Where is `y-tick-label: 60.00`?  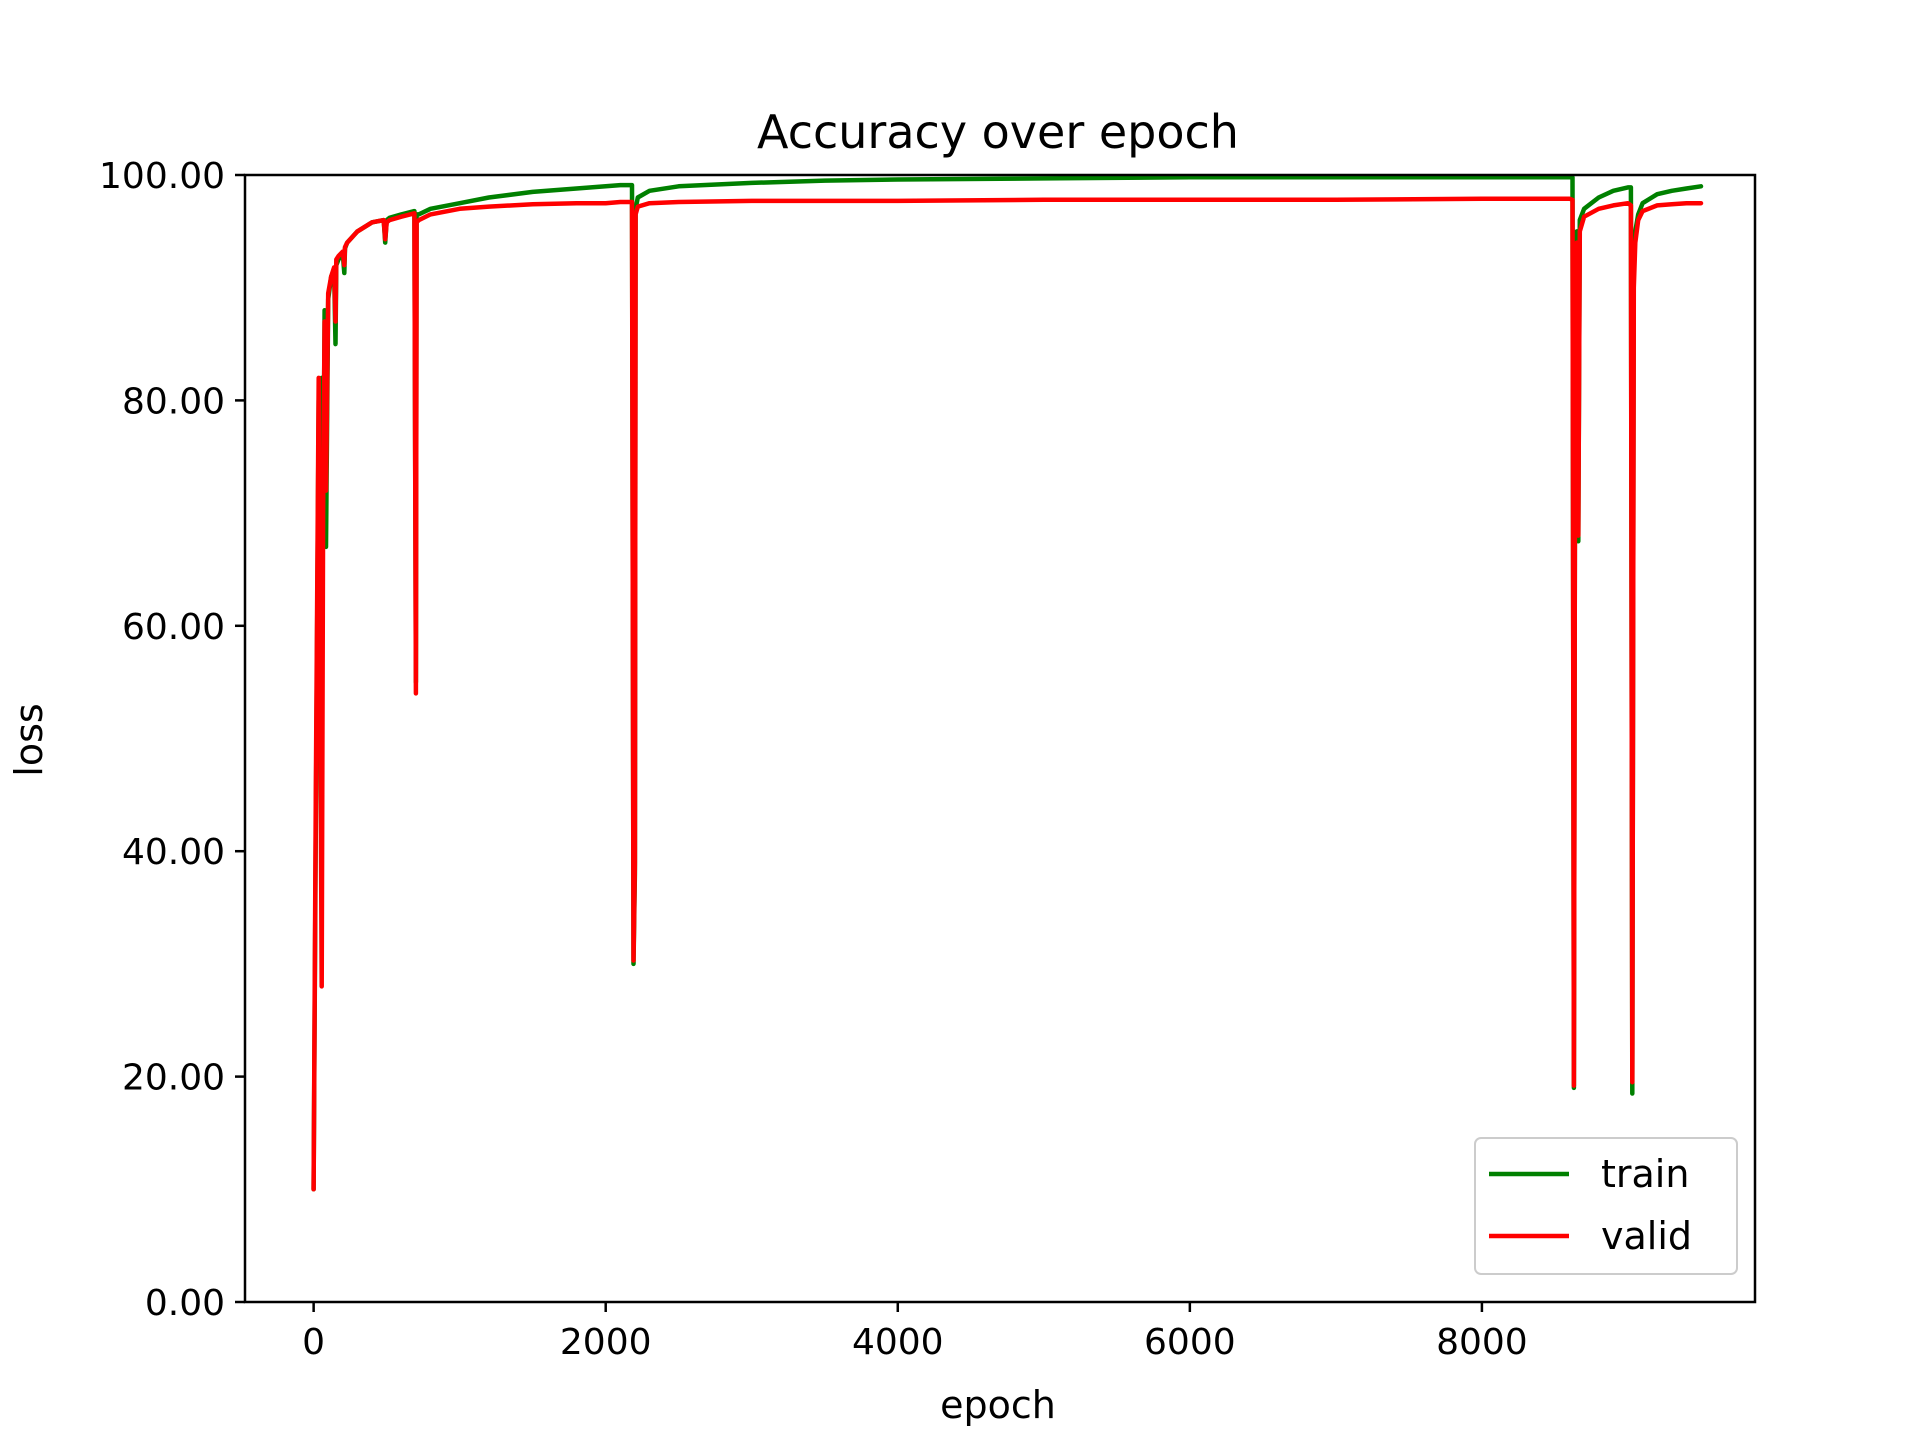 y-tick-label: 60.00 is located at coordinates (173, 627).